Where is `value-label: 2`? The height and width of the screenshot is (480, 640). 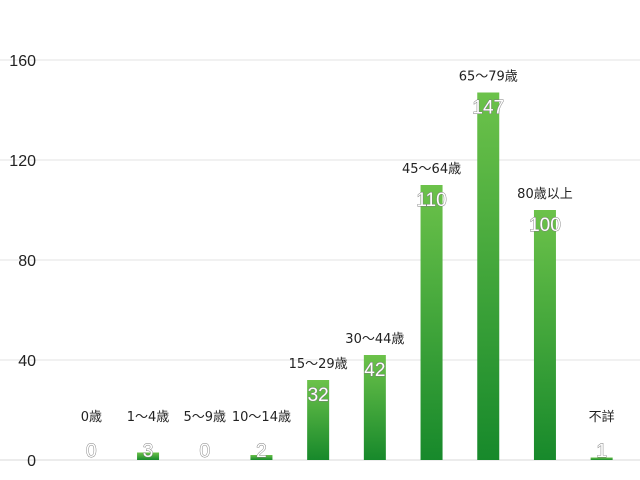
value-label: 2 is located at coordinates (261, 451).